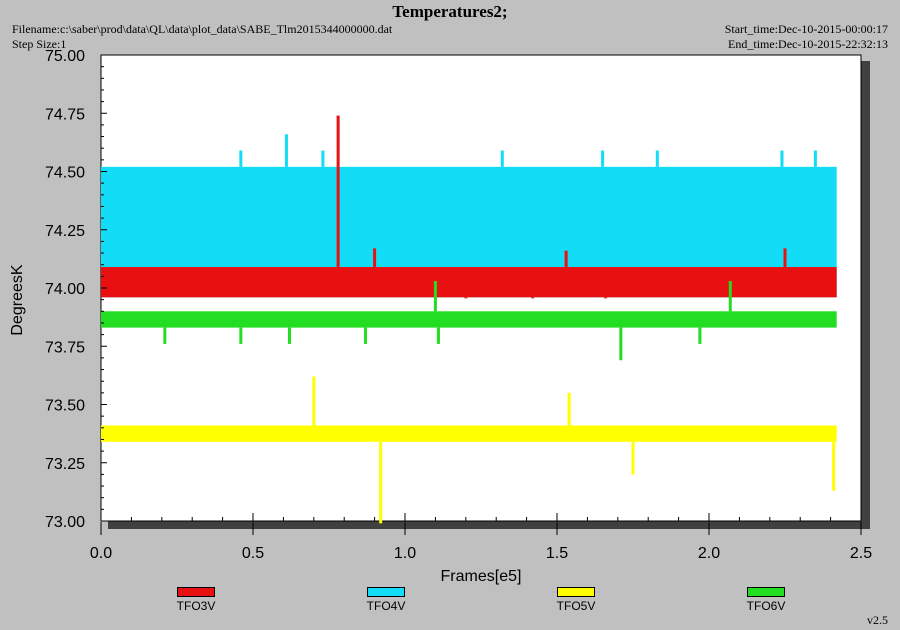 This screenshot has width=900, height=630. Describe the element at coordinates (196, 592) in the screenshot. I see `legend-swatch-tfo3v` at that location.